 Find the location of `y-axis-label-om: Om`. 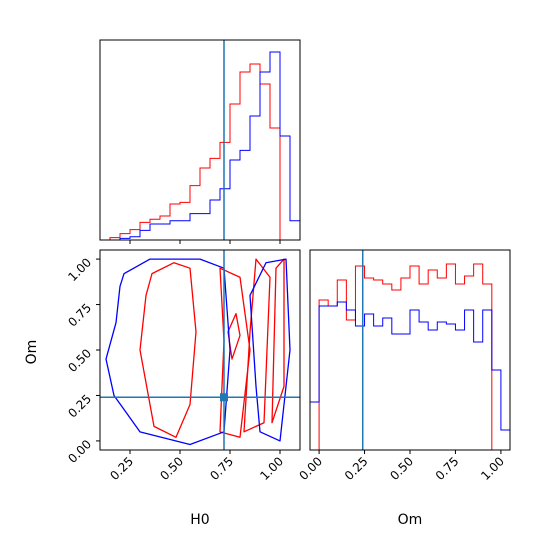

y-axis-label-om: Om is located at coordinates (32, 352).